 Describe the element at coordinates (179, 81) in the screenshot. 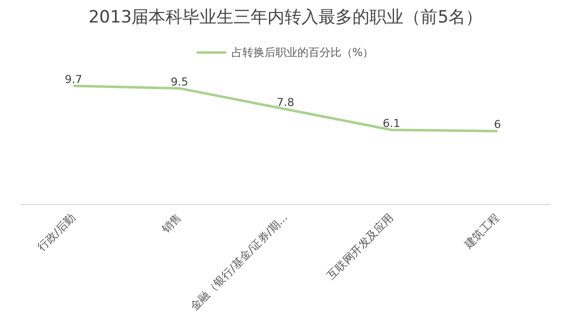

I see `data-label: 9.5` at that location.